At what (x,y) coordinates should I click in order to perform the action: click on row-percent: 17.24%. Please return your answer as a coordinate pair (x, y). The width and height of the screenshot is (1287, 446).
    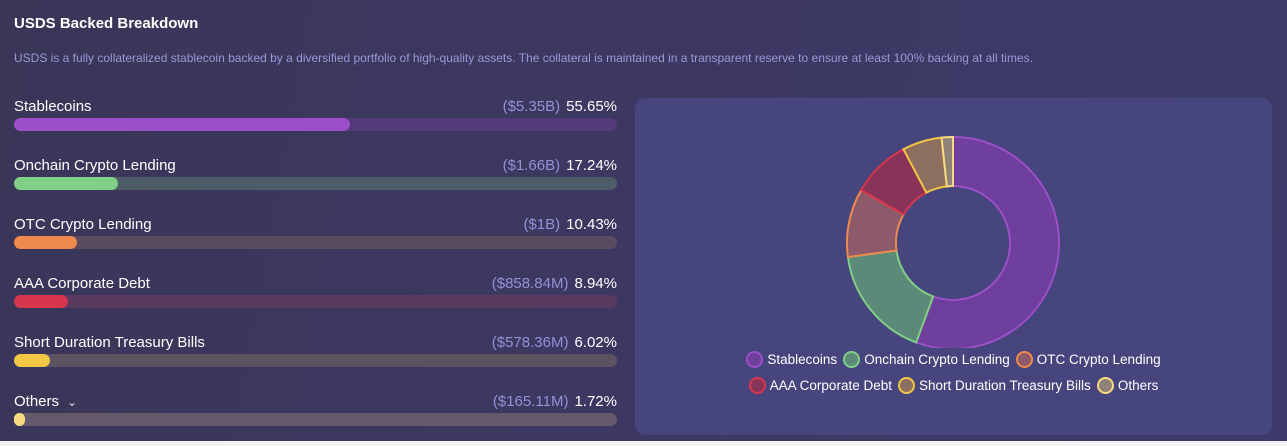
    Looking at the image, I should click on (591, 165).